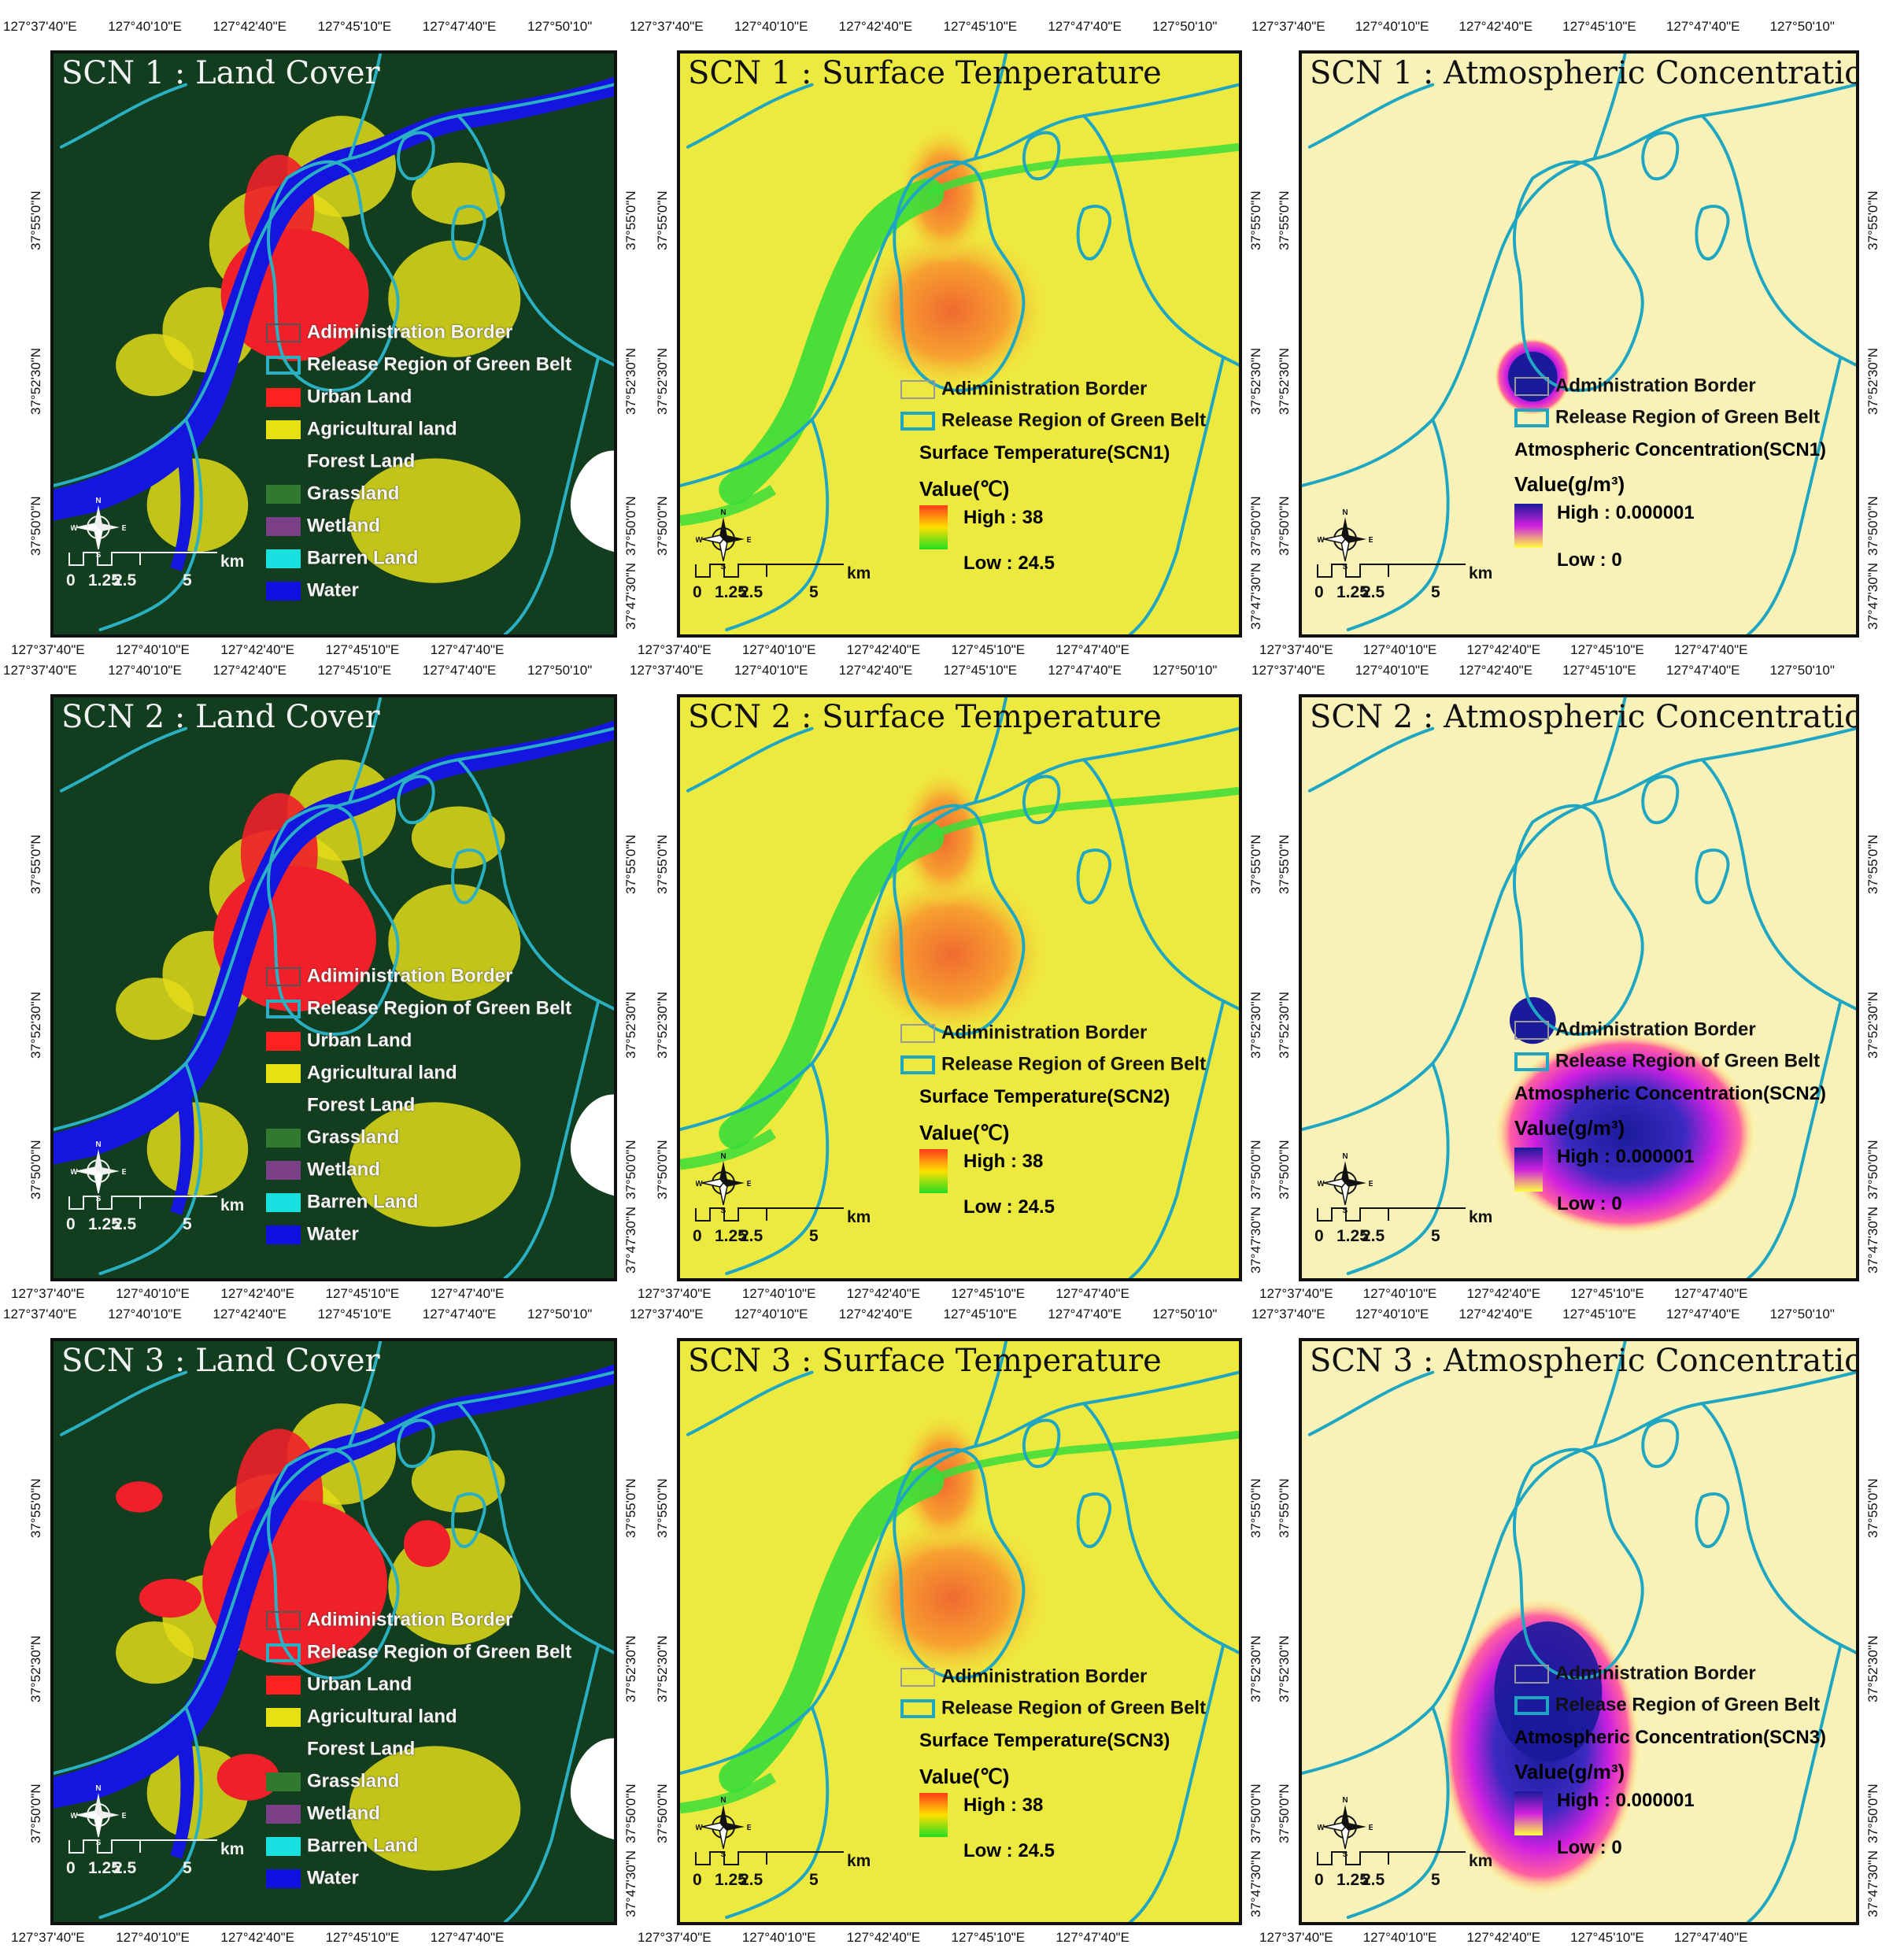  What do you see at coordinates (1872, 1025) in the screenshot?
I see `latitude-label-right: 37°52'30"N` at bounding box center [1872, 1025].